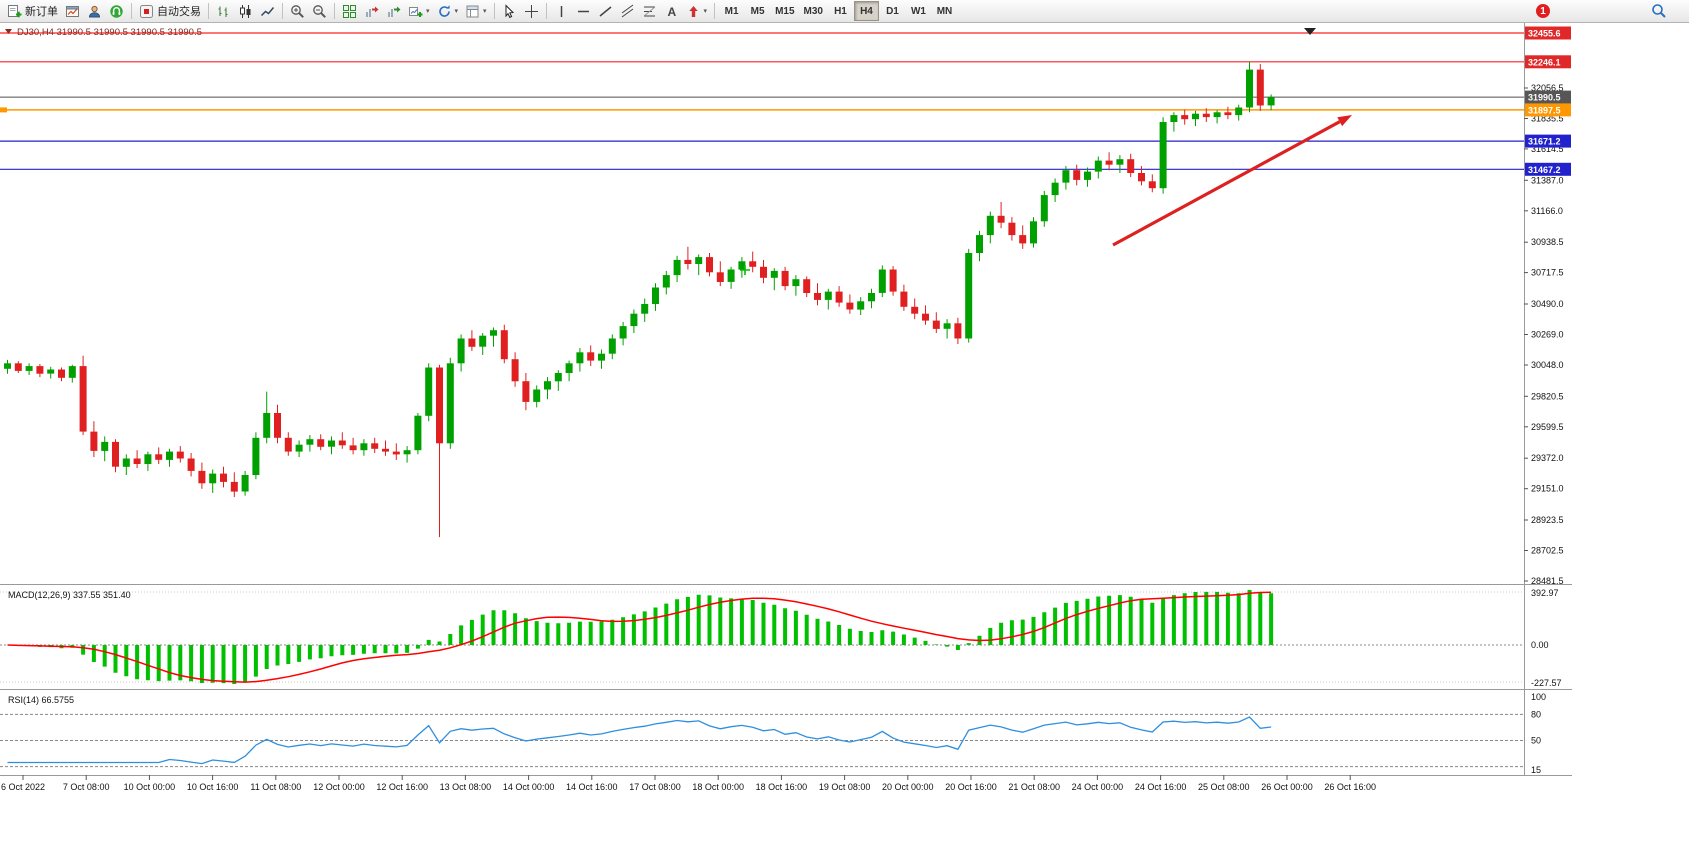  I want to click on timeframe-m15-button: M15, so click(784, 11).